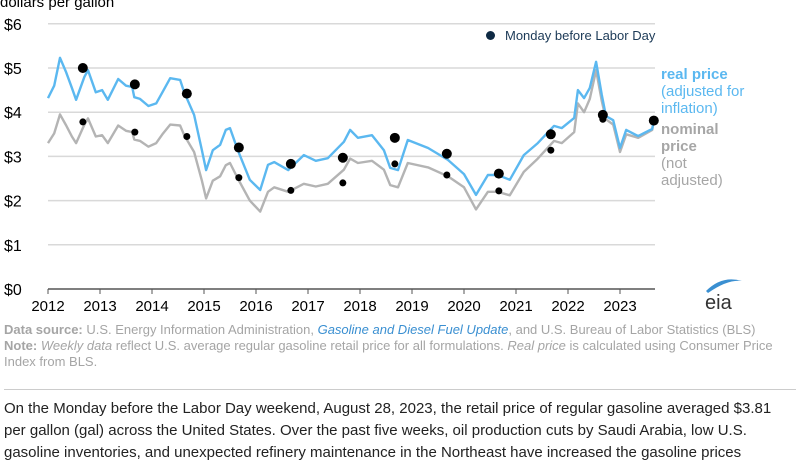 The image size is (800, 464). I want to click on real-price-label: real price (adjusted for inflation), so click(702, 91).